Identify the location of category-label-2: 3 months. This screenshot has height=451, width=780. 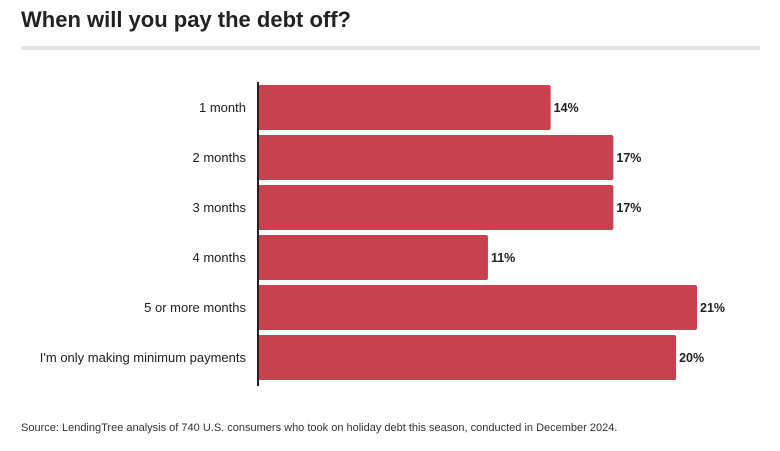
(220, 207).